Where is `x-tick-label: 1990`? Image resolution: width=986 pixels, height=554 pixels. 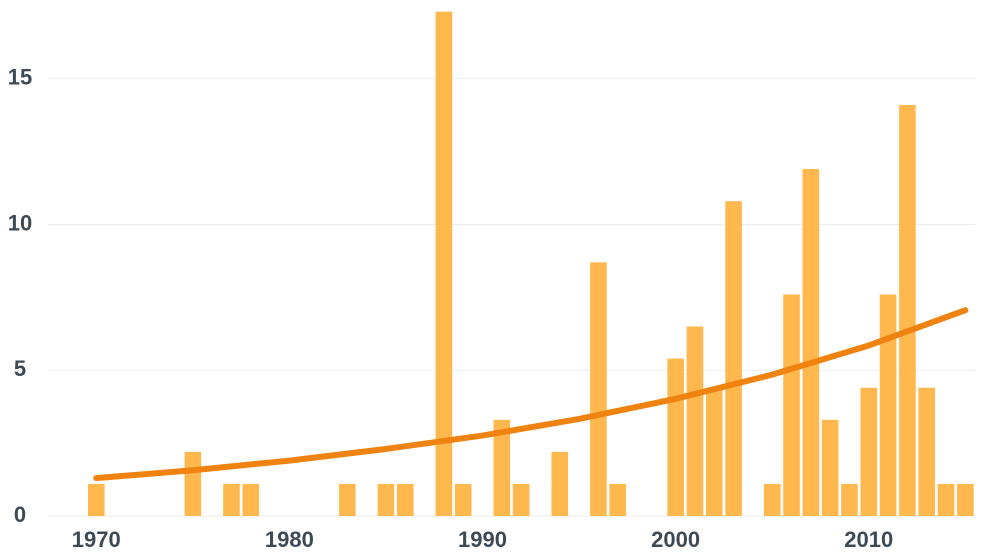 x-tick-label: 1990 is located at coordinates (482, 539).